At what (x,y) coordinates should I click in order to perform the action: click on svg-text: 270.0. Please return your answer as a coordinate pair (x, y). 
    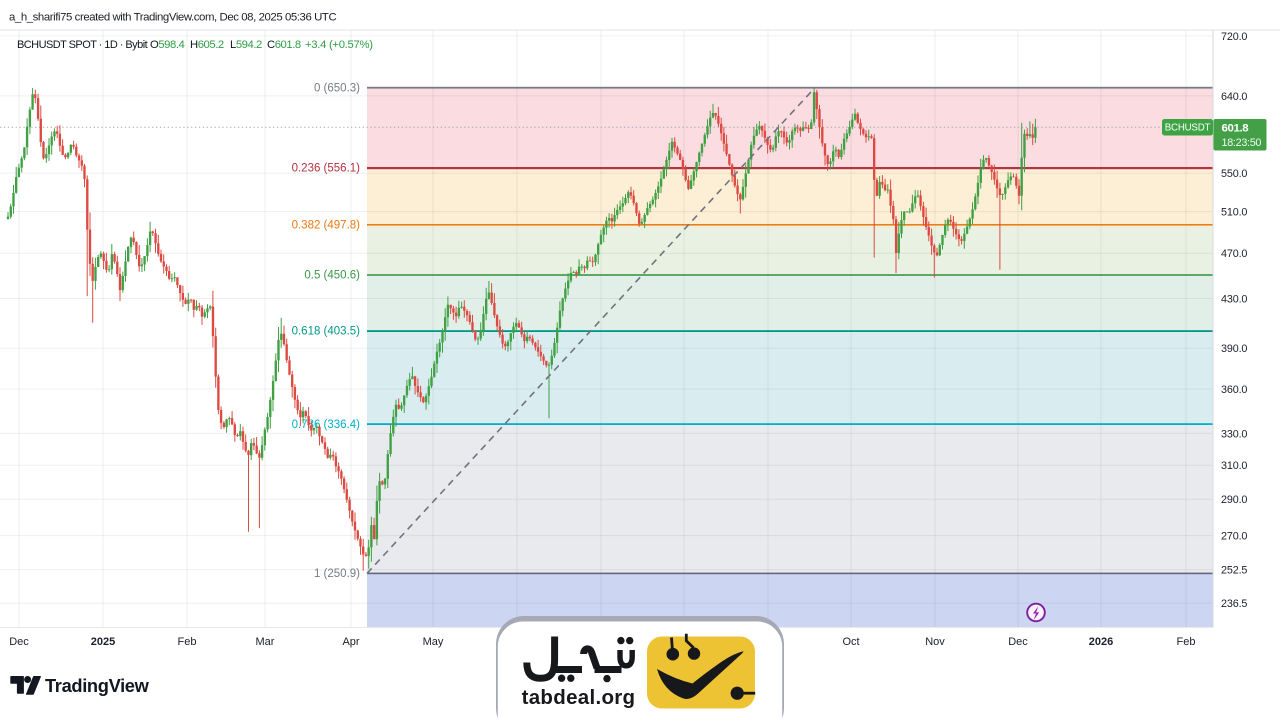
    Looking at the image, I should click on (1234, 537).